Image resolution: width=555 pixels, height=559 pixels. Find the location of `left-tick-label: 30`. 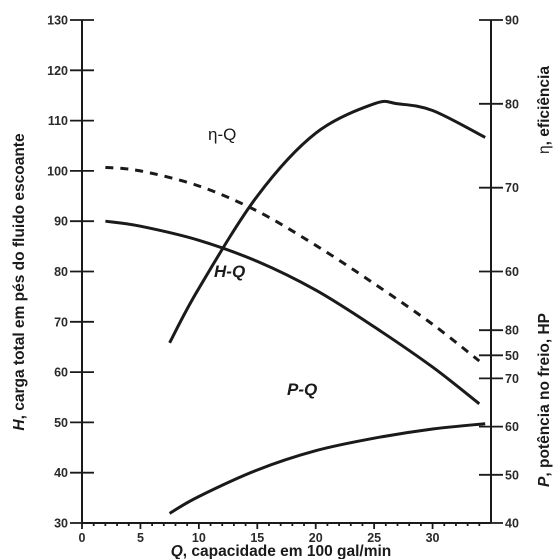

left-tick-label: 30 is located at coordinates (61, 524).